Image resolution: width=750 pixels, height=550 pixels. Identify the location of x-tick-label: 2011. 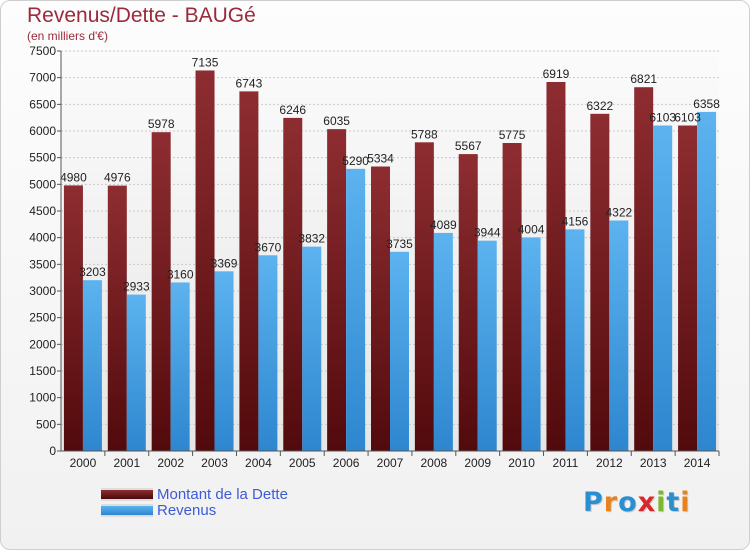
(566, 463).